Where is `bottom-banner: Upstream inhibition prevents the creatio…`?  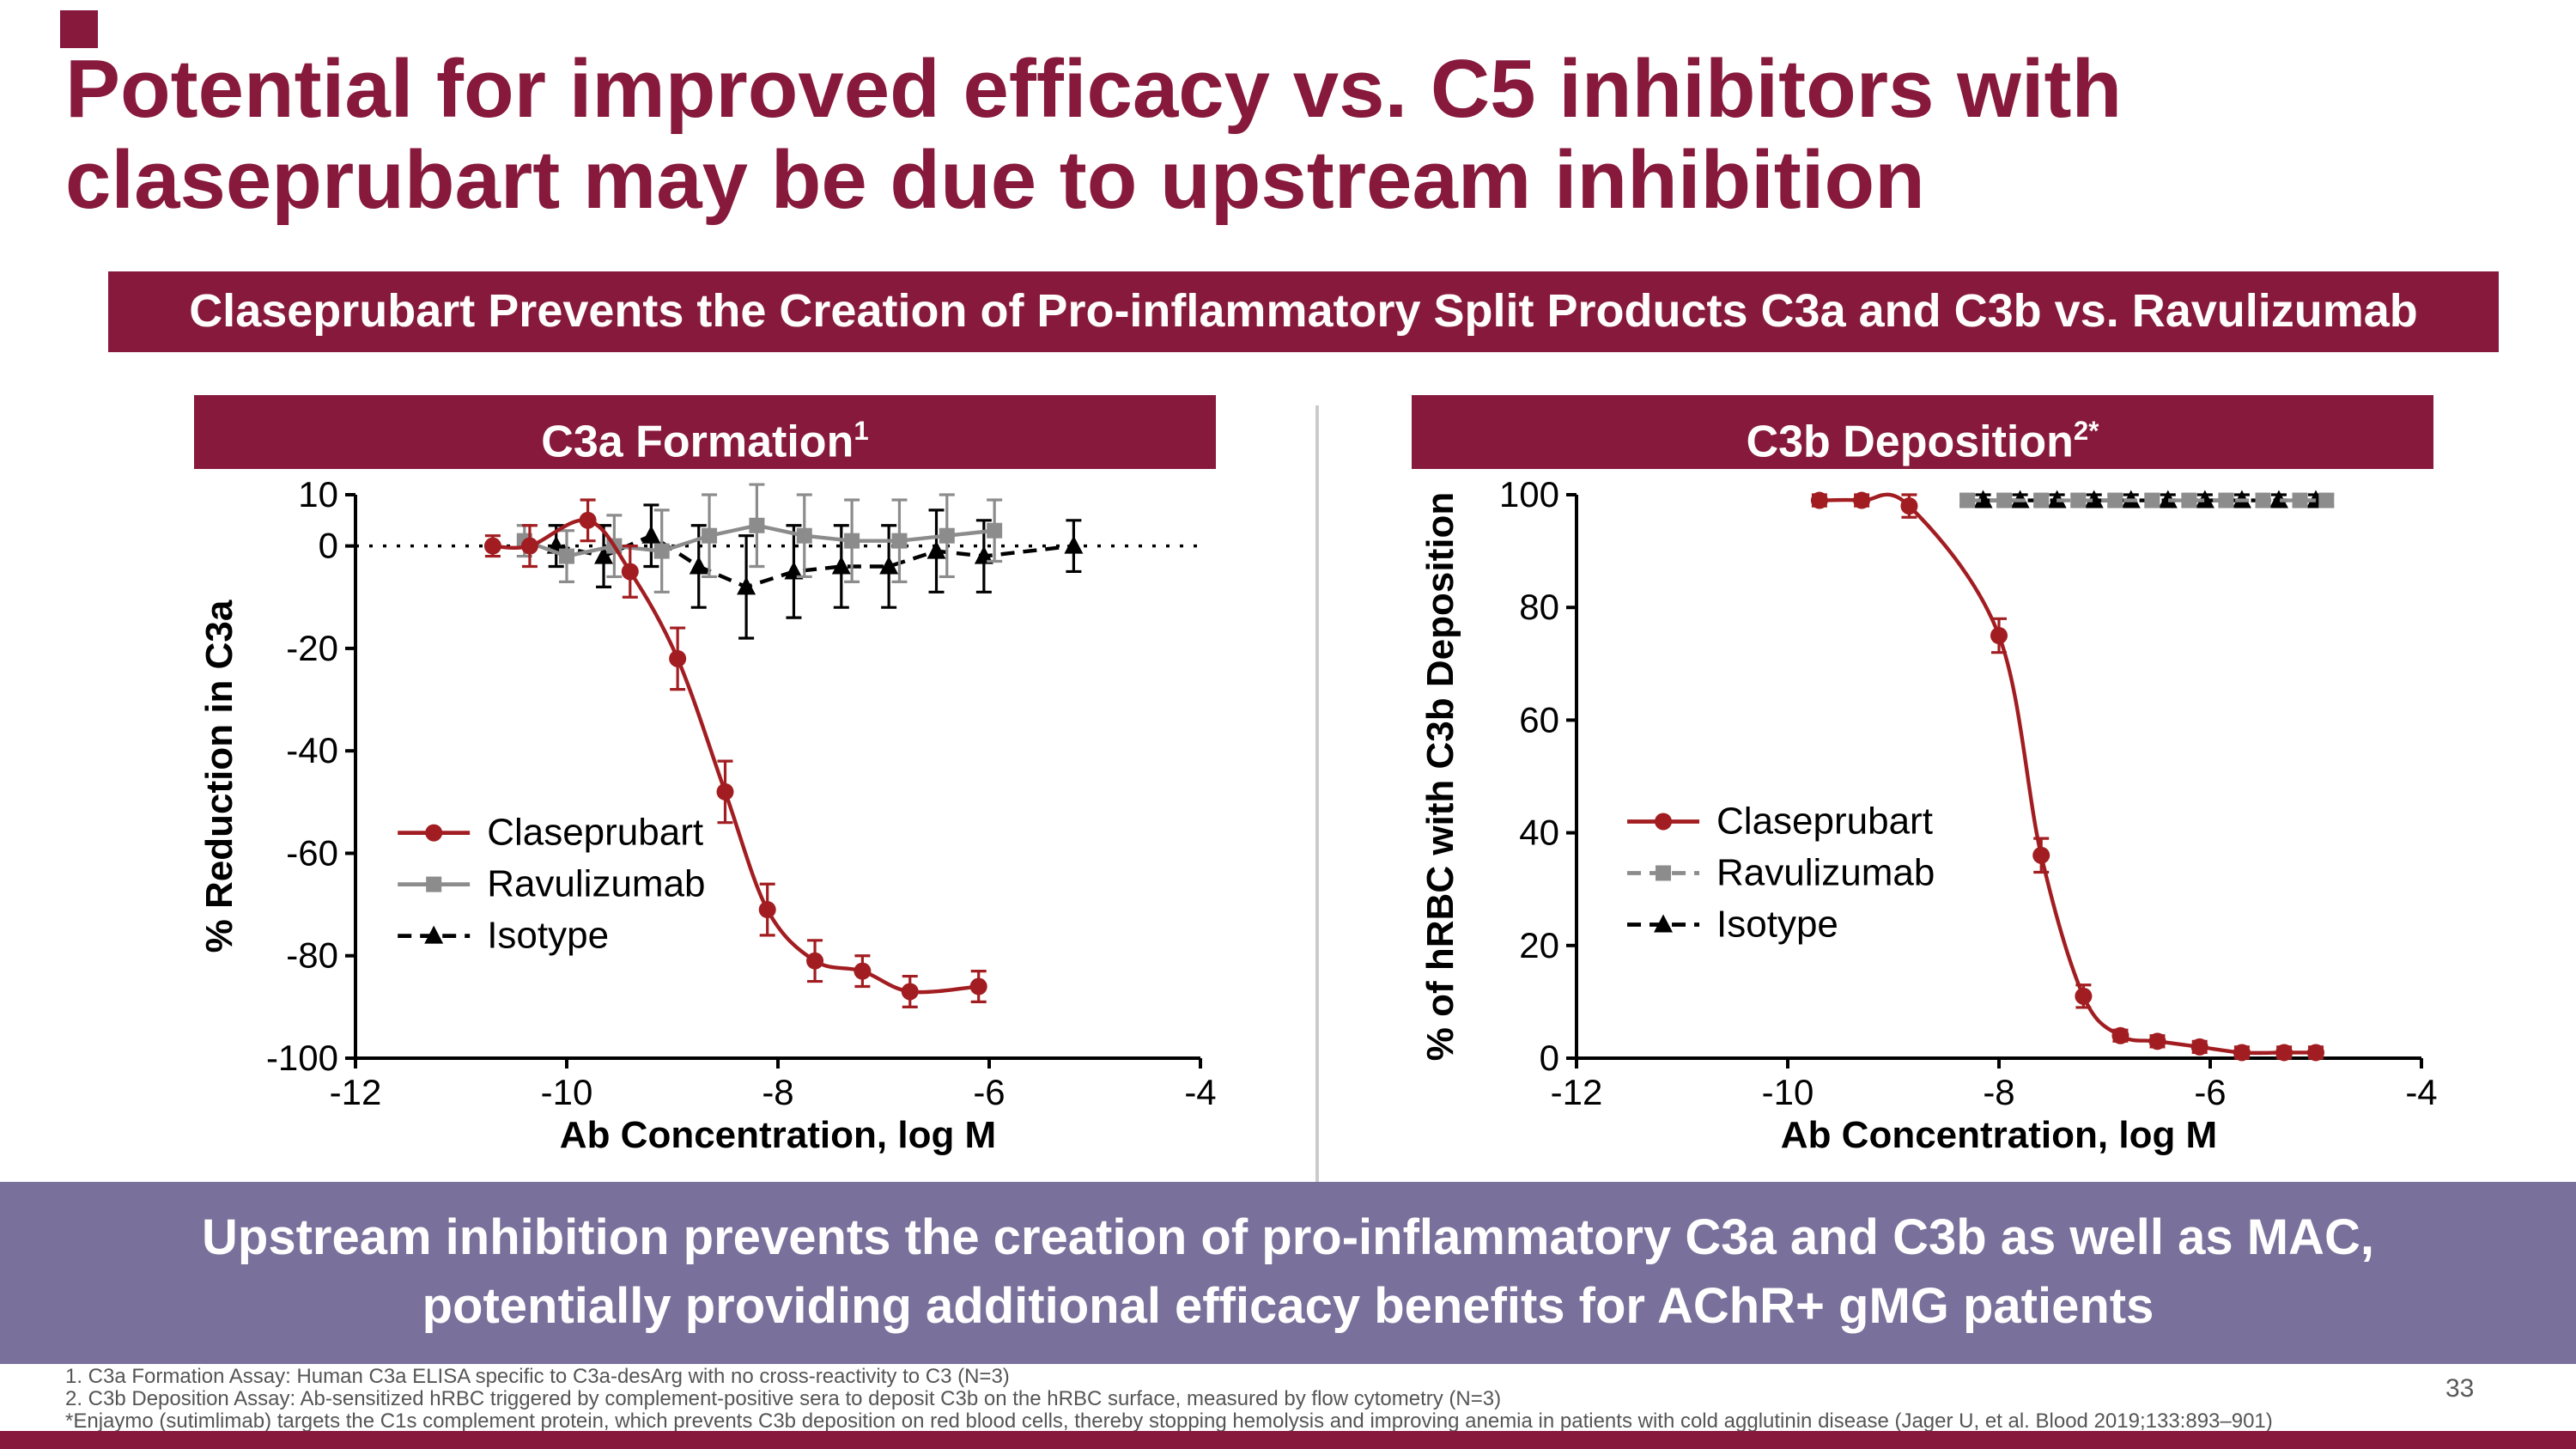 bottom-banner: Upstream inhibition prevents the creatio… is located at coordinates (1288, 1273).